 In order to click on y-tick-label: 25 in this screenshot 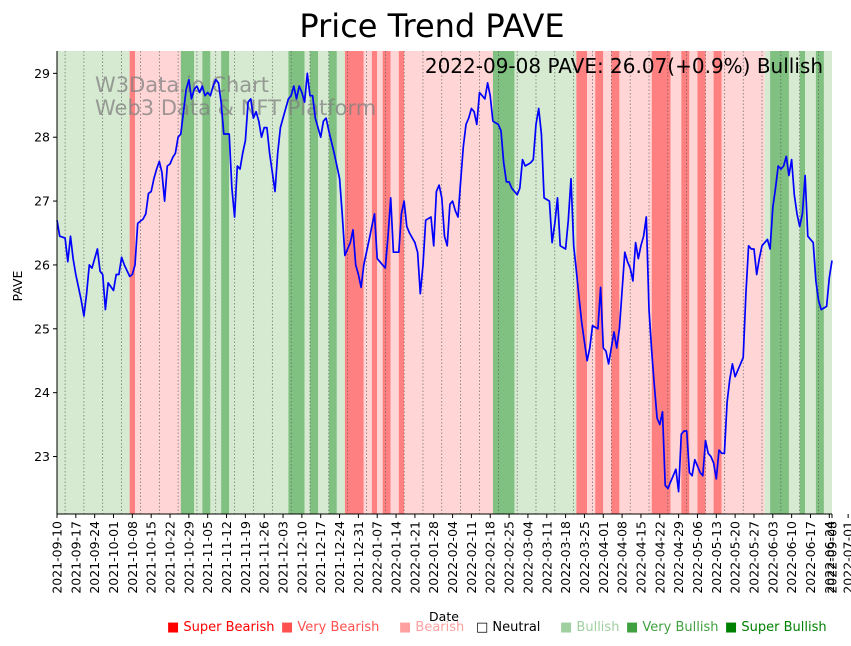, I will do `click(42, 328)`.